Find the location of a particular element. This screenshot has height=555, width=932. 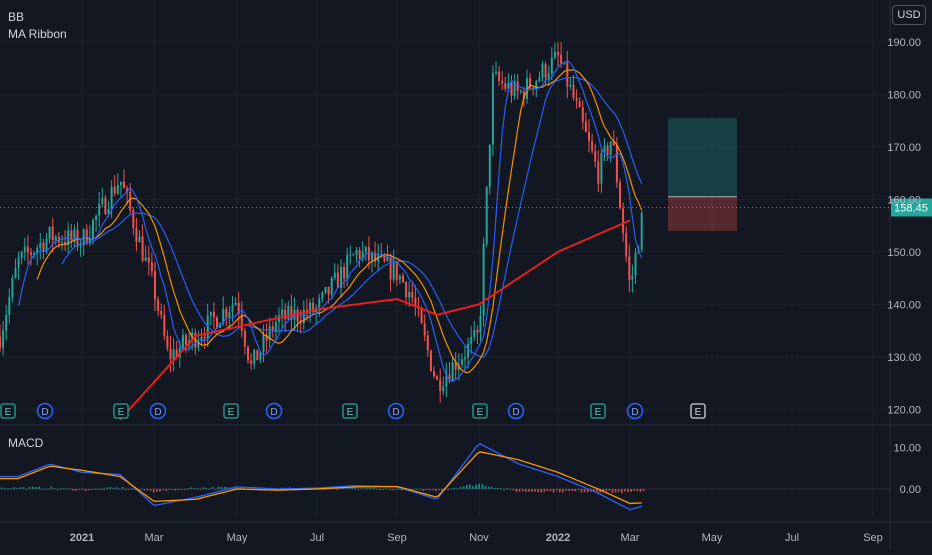

y-tick-label: 170.00 is located at coordinates (904, 148).